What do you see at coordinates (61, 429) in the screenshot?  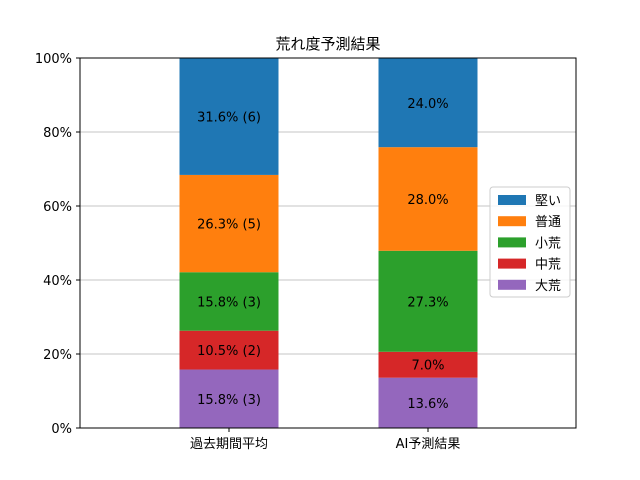 I see `y-tick-label: 0%` at bounding box center [61, 429].